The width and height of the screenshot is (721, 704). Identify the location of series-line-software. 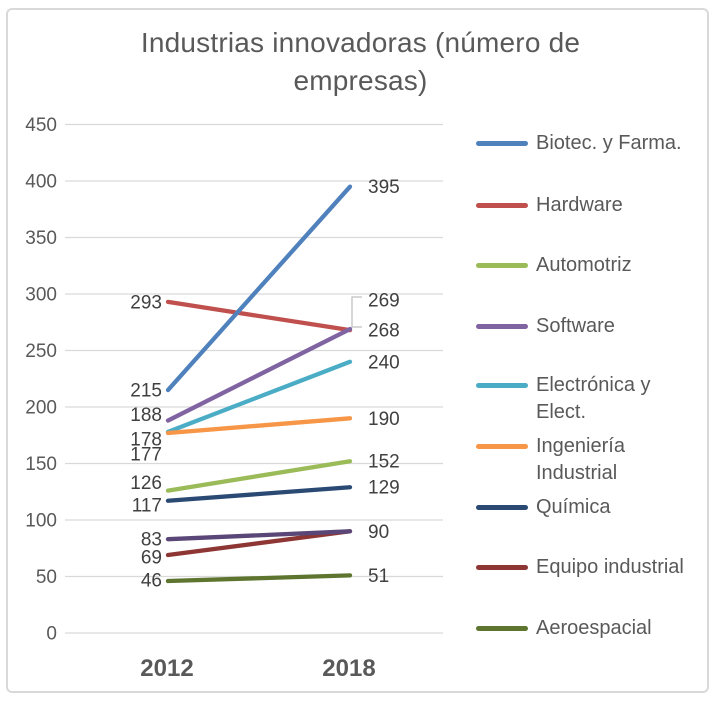
(259, 374).